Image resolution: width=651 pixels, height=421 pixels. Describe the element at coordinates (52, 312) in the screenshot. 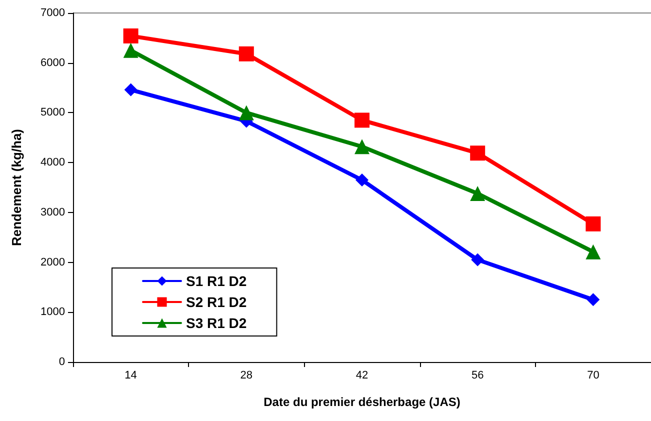

I see `y-tick-label: 1000` at that location.